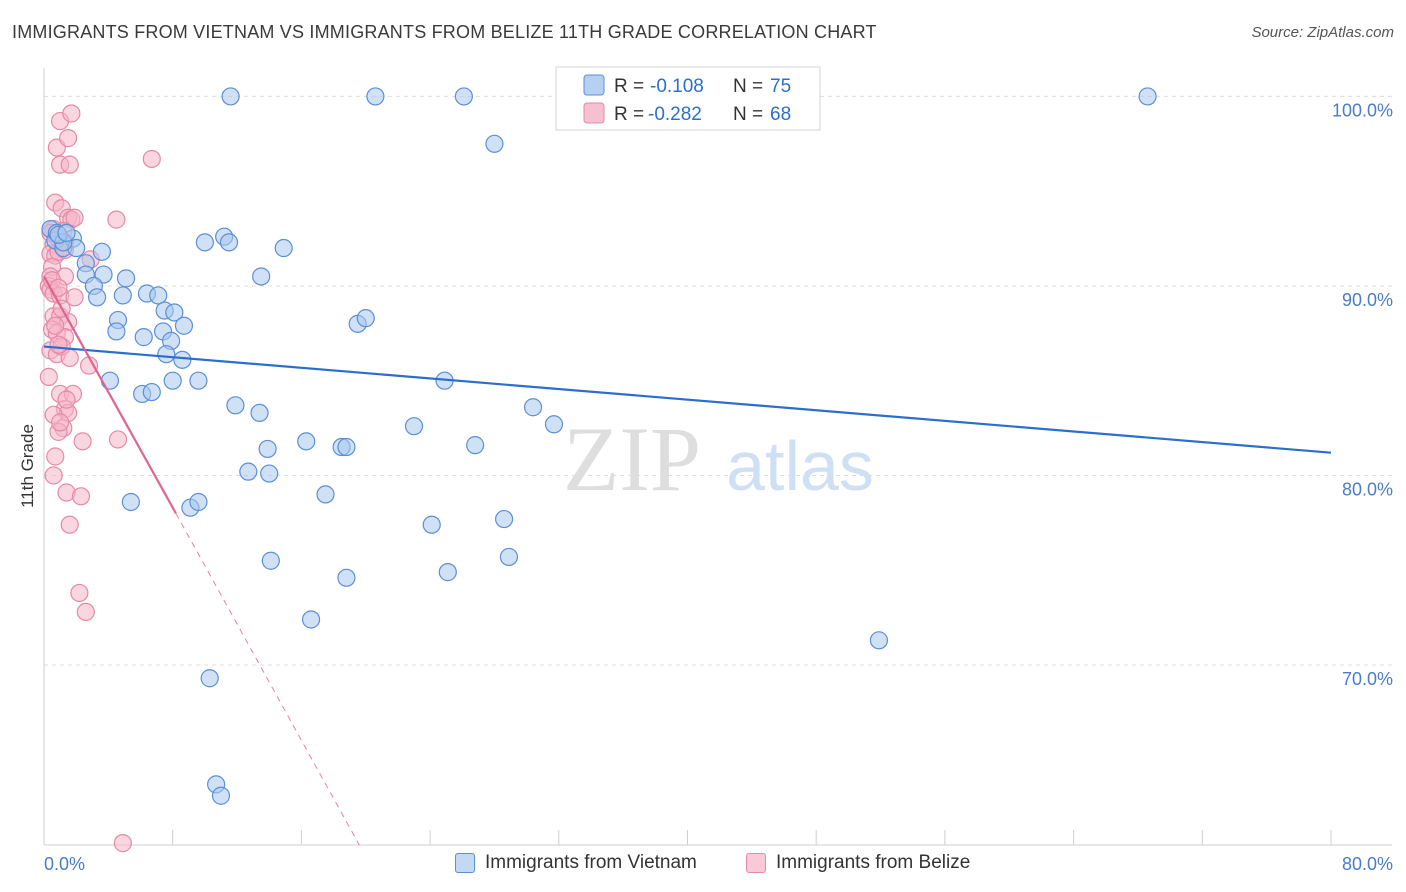 The image size is (1406, 892). I want to click on x-tick-label-min: 0.0%, so click(64, 864).